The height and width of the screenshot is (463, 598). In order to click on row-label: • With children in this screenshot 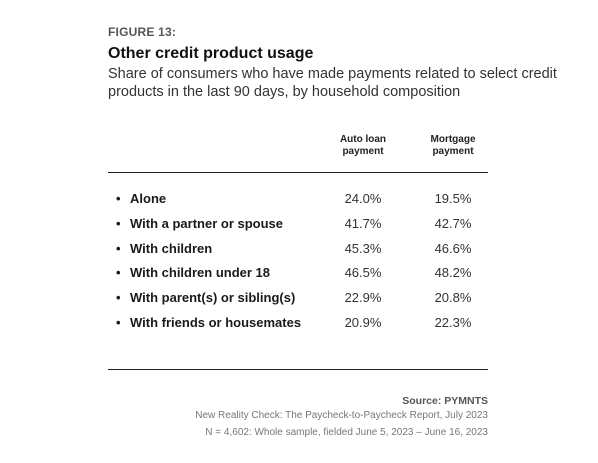, I will do `click(164, 248)`.